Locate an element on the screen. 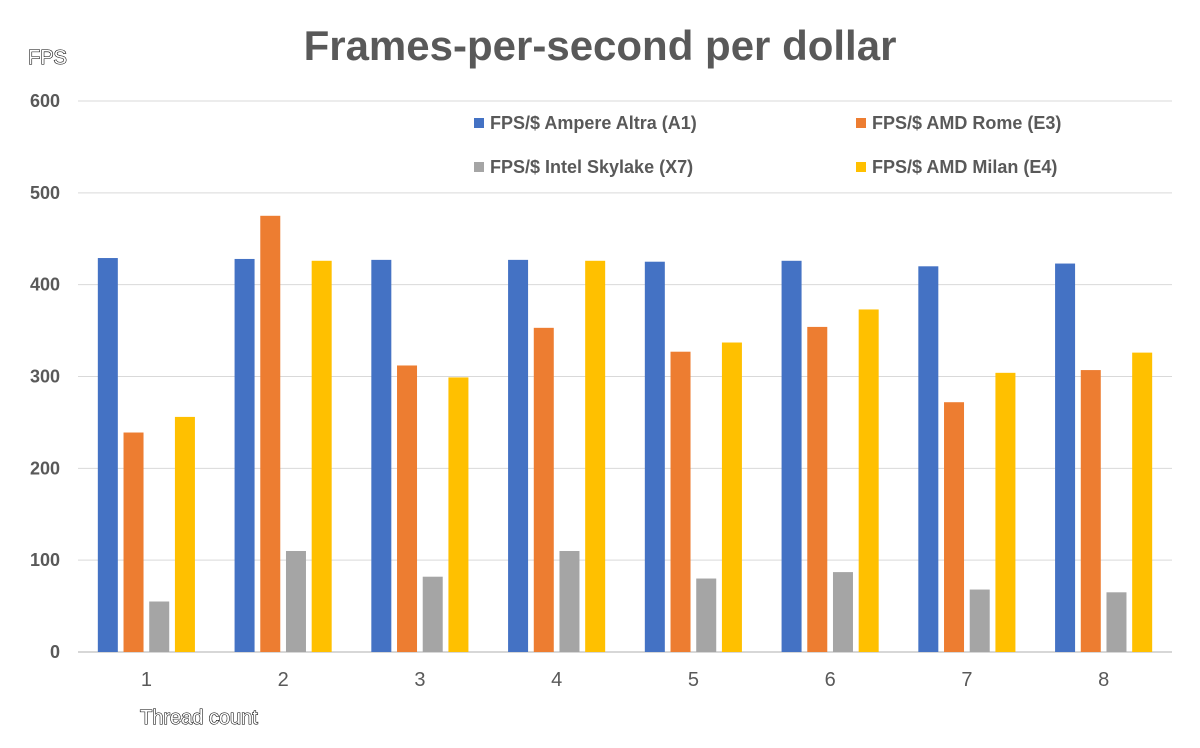 This screenshot has height=748, width=1200. x-tick-label: 4 is located at coordinates (556, 680).